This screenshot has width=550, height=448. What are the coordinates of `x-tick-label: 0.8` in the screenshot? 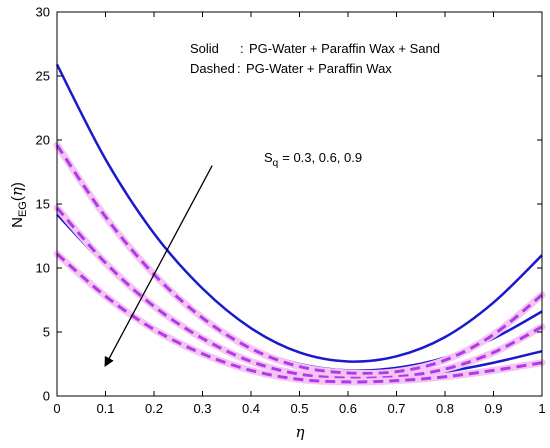 It's located at (445, 408).